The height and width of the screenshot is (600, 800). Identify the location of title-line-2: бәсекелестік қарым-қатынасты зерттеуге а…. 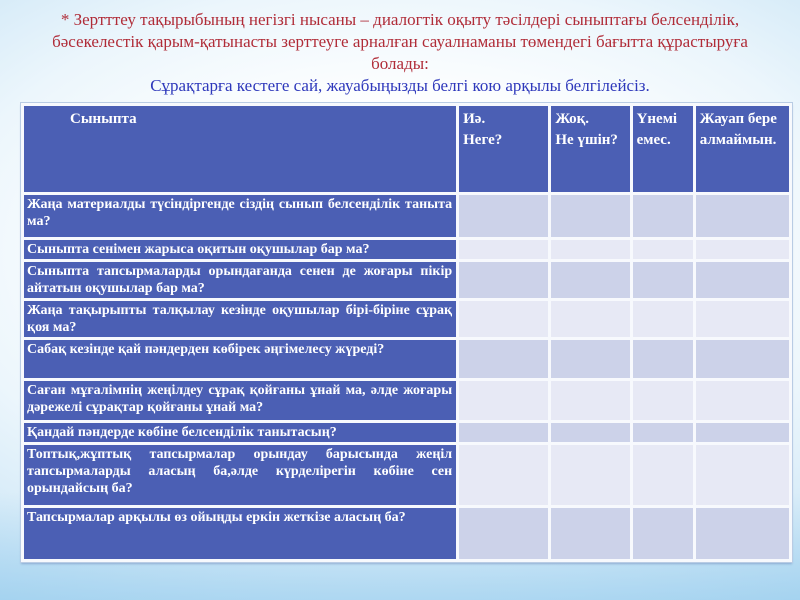
(400, 41).